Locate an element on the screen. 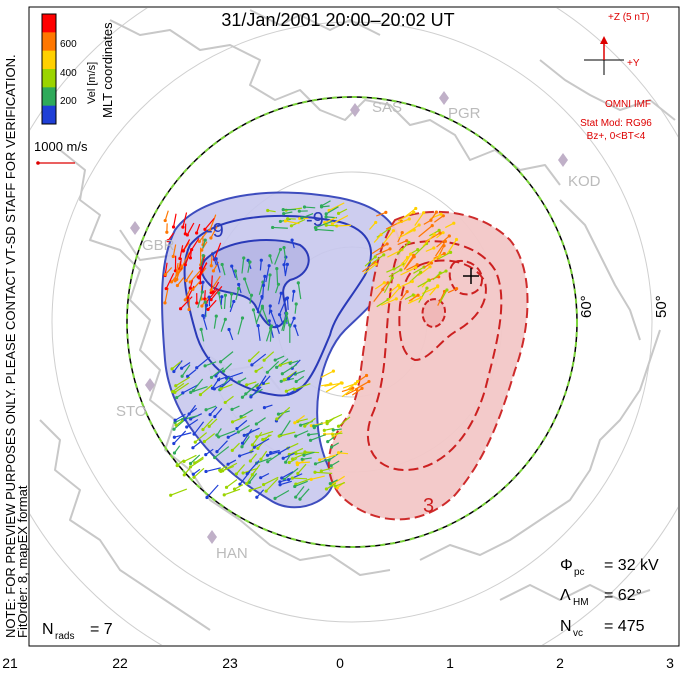 The image size is (680, 674). imf-source: OMNI IMF is located at coordinates (628, 104).